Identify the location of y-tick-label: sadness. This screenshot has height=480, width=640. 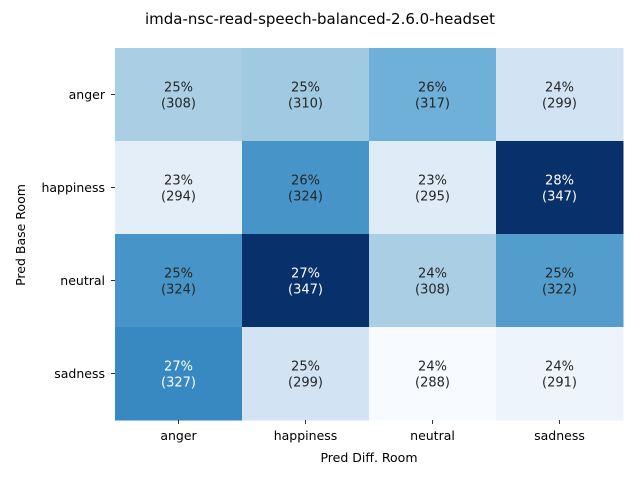
(79, 373).